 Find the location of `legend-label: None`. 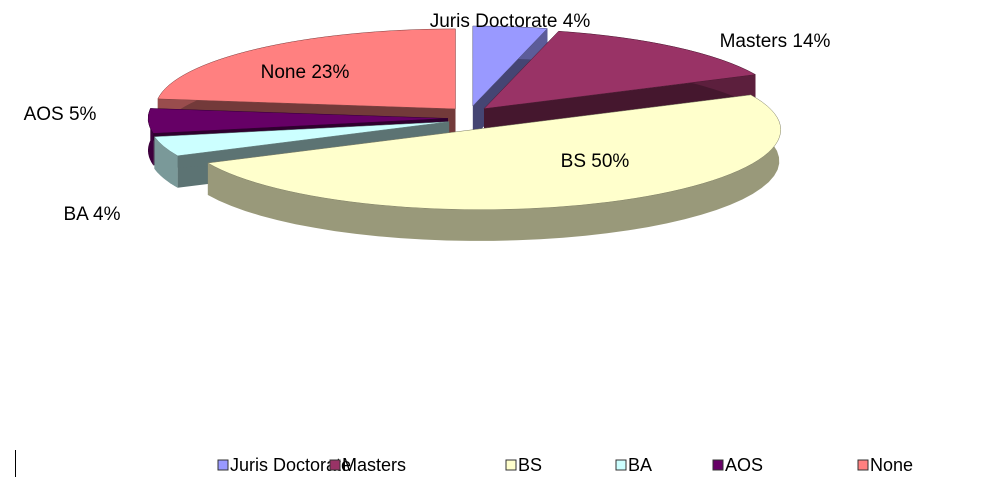

legend-label: None is located at coordinates (891, 465).